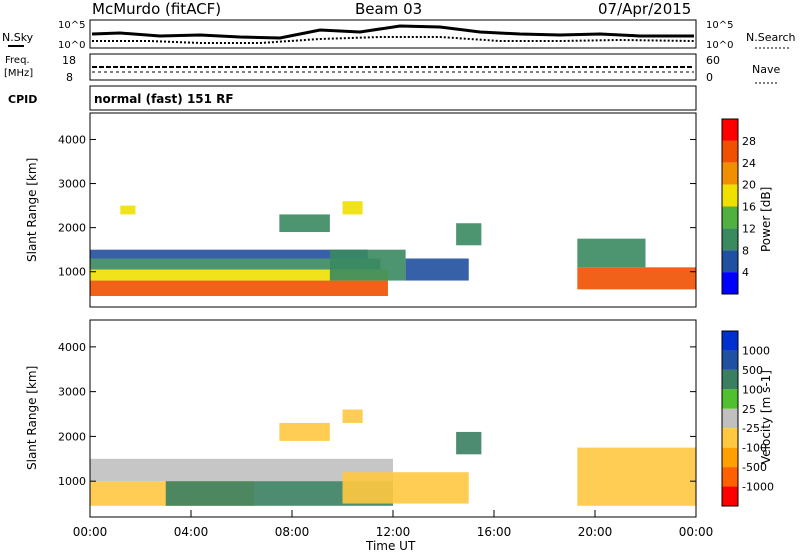 The image size is (800, 554). What do you see at coordinates (696, 532) in the screenshot?
I see `x-tick-label-6: 00:00` at bounding box center [696, 532].